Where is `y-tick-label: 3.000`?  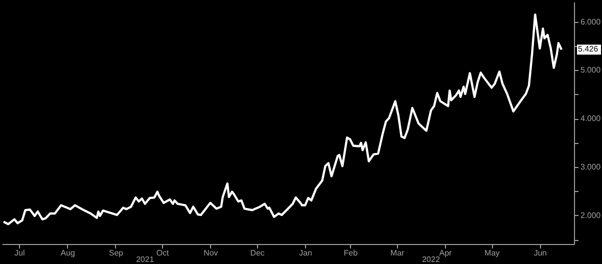
y-tick-label: 3.000 is located at coordinates (591, 167).